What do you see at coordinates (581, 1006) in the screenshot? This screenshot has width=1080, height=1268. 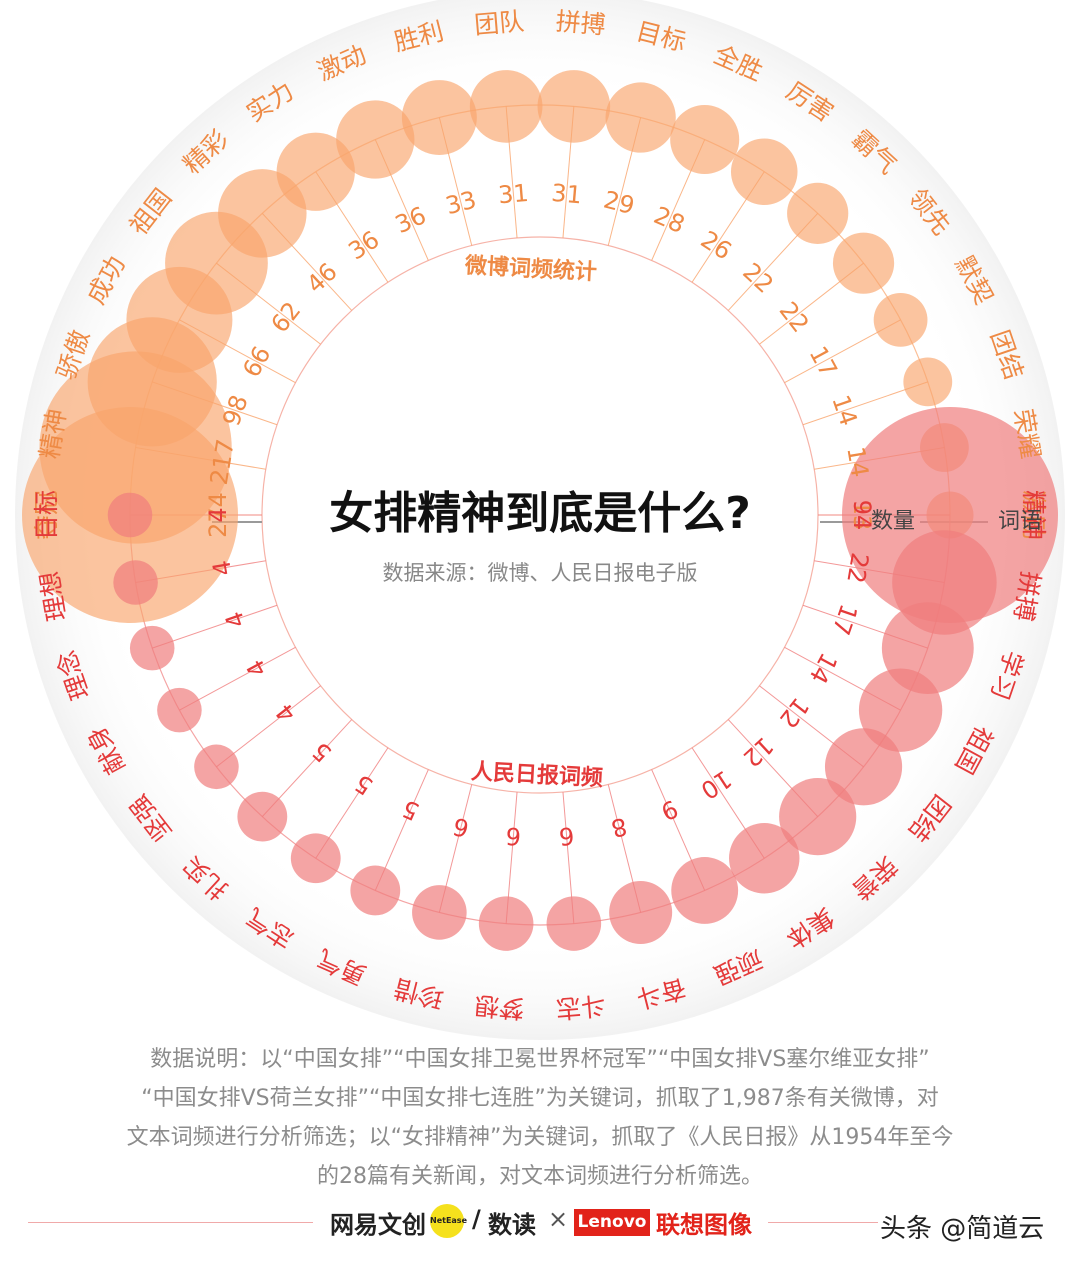 I see `word-label: 斗志` at bounding box center [581, 1006].